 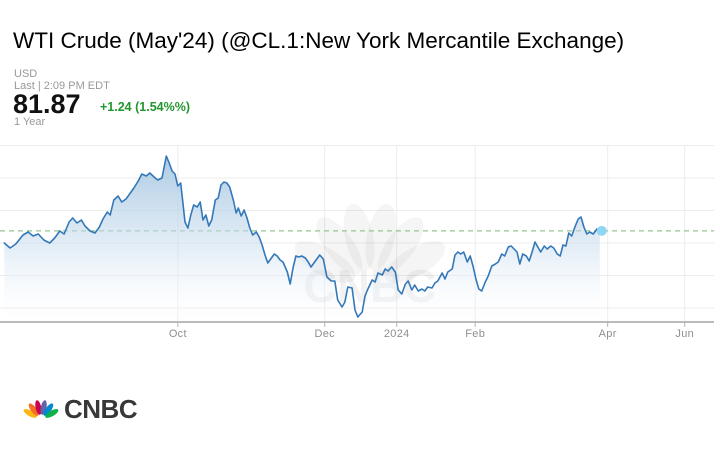 What do you see at coordinates (475, 334) in the screenshot?
I see `x-axis-label: Feb` at bounding box center [475, 334].